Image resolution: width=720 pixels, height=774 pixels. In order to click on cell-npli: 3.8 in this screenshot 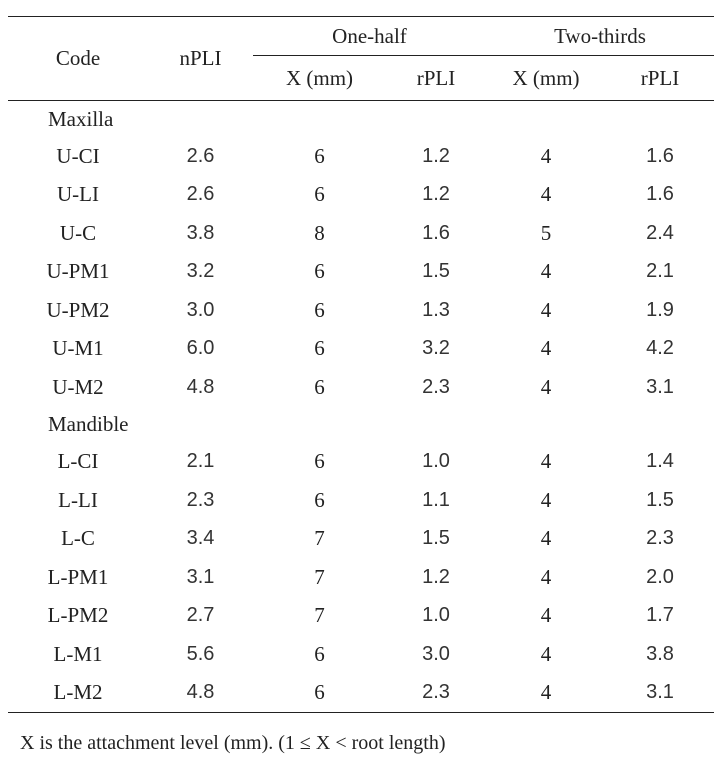, I will do `click(200, 232)`.